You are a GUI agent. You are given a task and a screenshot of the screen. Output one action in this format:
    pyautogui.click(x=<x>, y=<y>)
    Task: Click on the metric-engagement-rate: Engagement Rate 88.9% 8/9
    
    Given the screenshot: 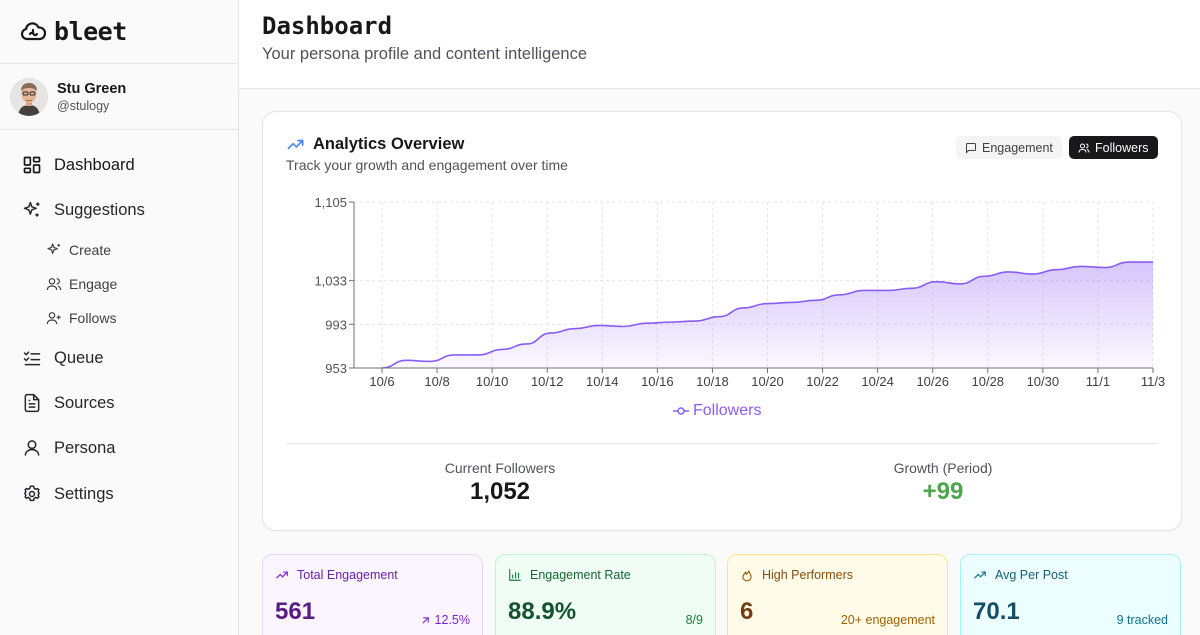 What is the action you would take?
    pyautogui.click(x=605, y=594)
    